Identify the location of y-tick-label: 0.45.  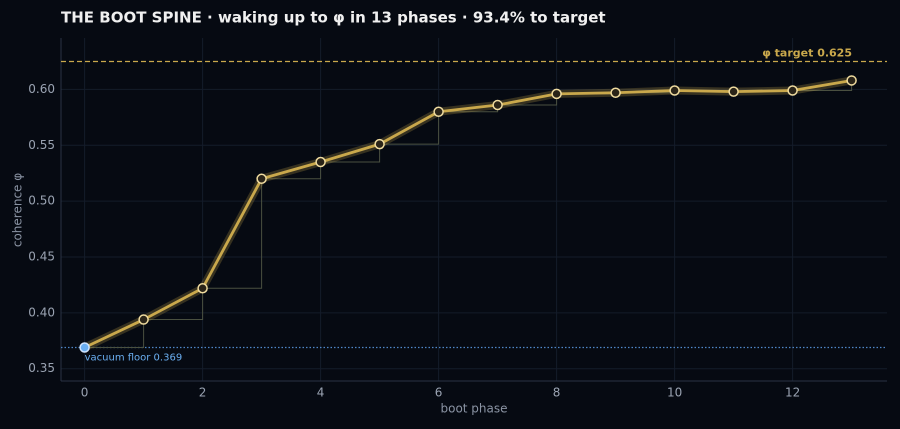
(41, 256).